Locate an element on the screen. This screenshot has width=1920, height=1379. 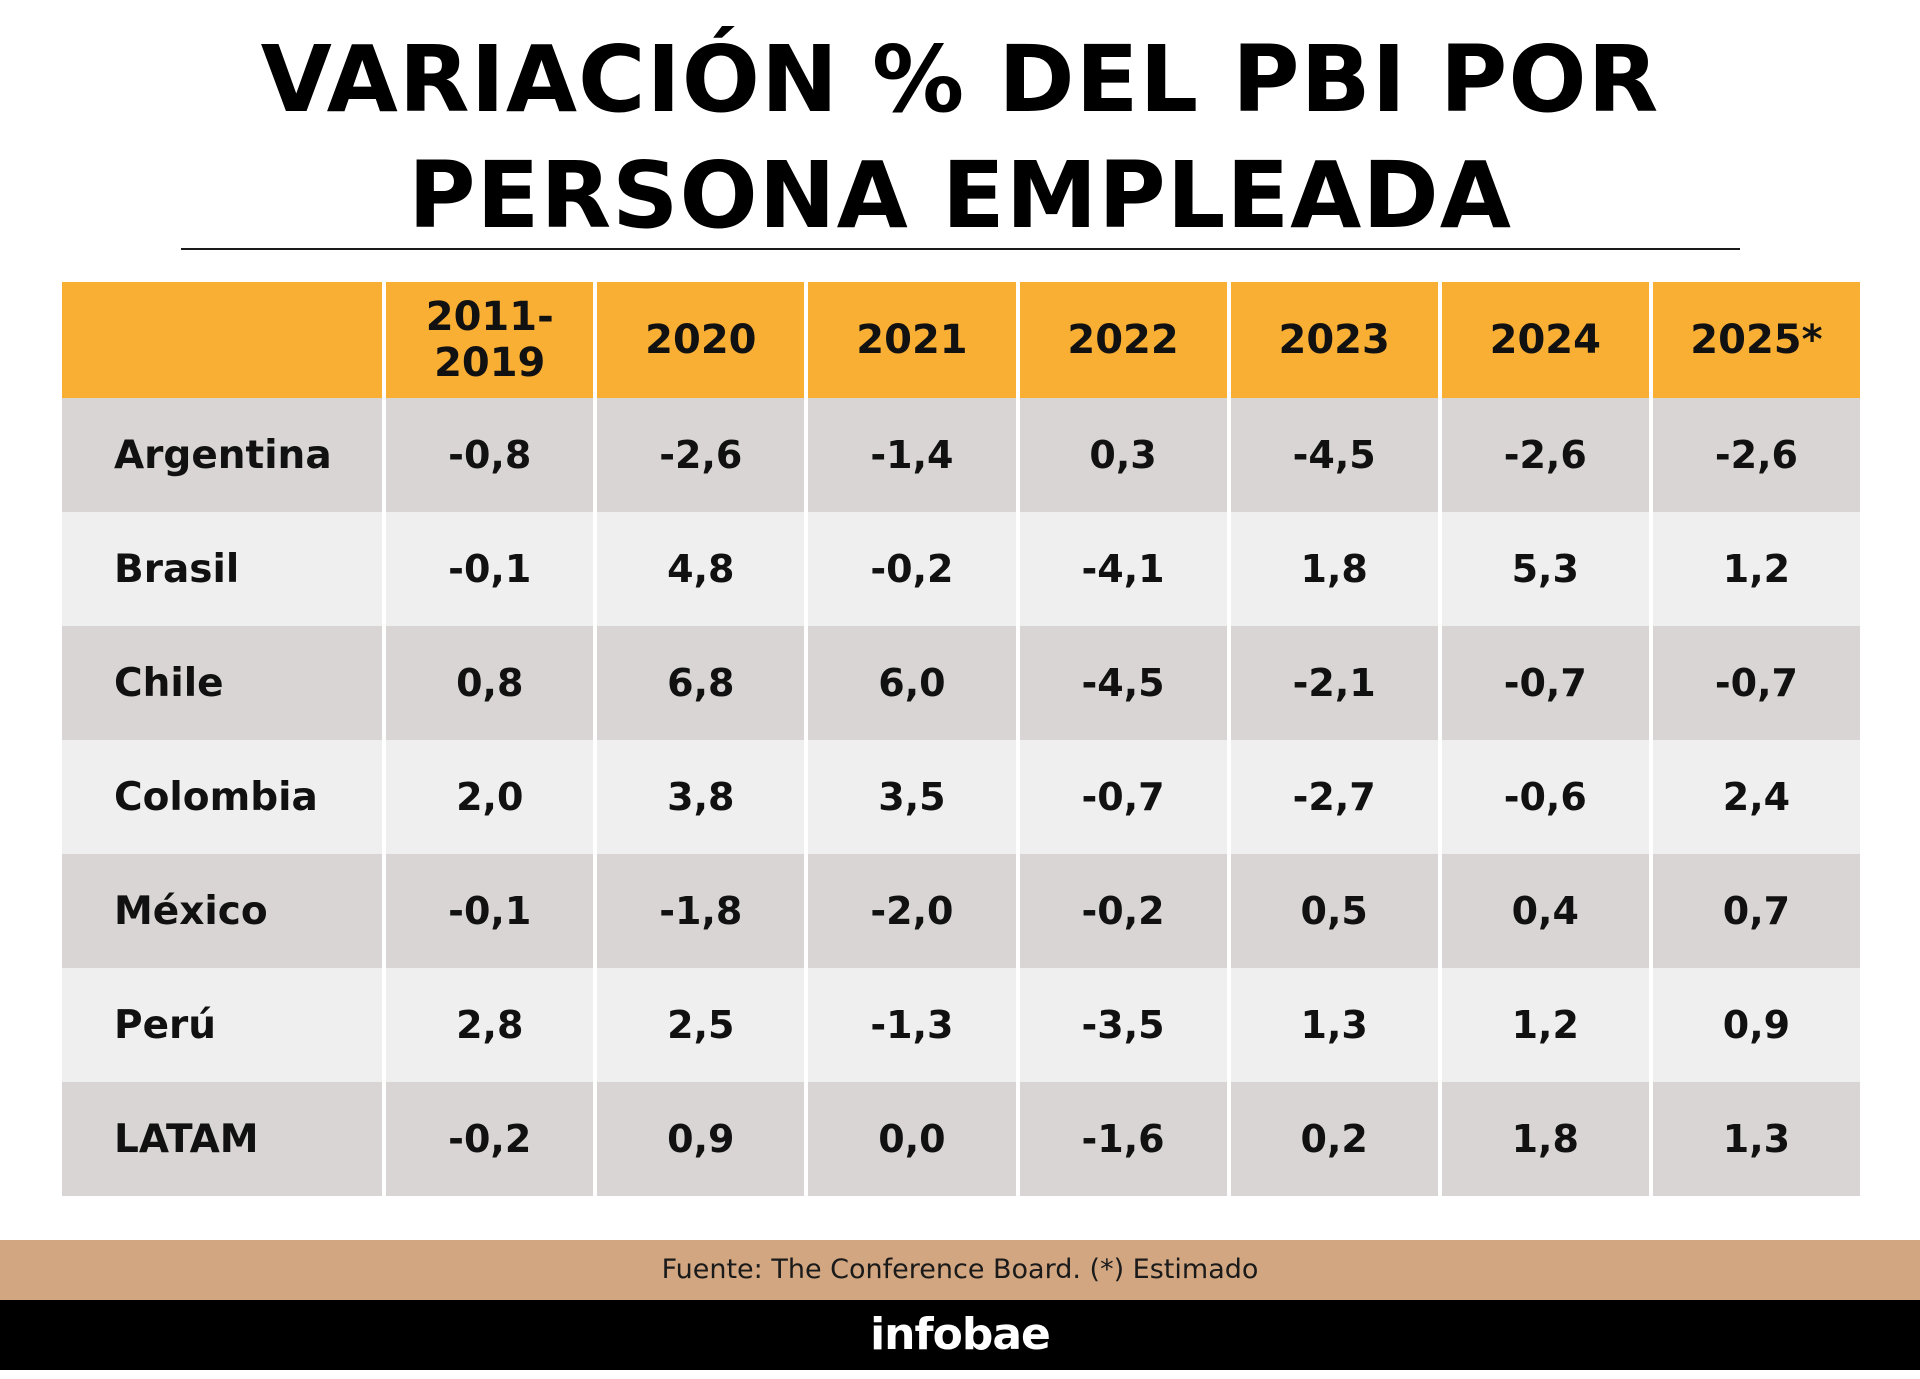
value-cell: 5,3 is located at coordinates (1545, 569).